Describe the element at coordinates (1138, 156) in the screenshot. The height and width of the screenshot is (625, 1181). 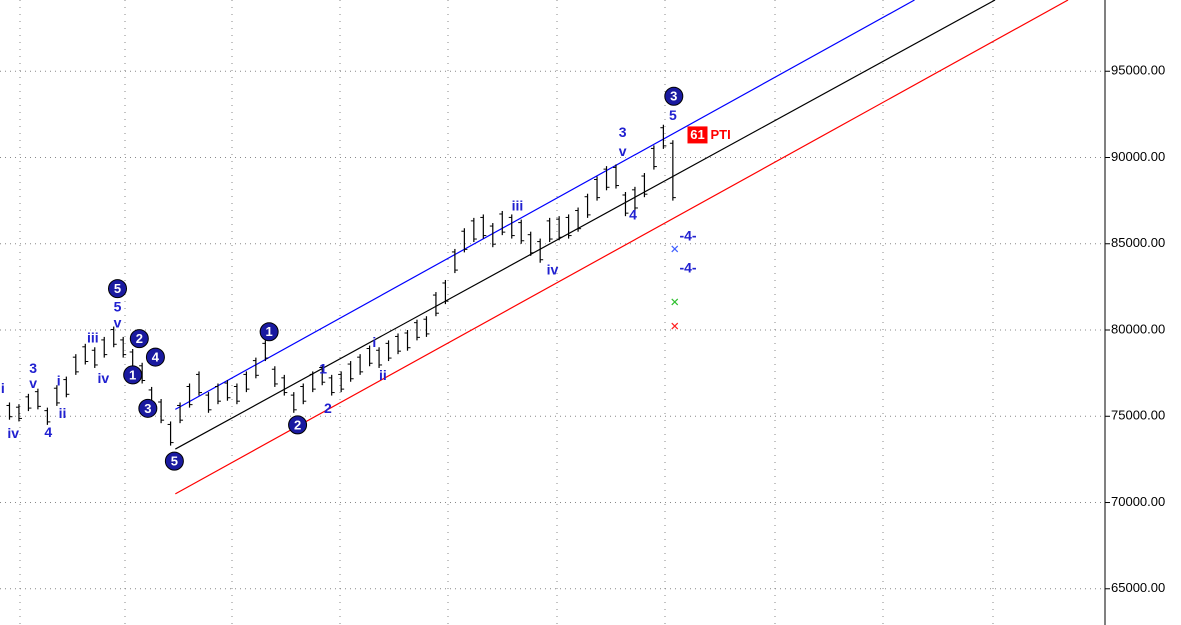
I see `y-tick-label: 90000.00` at that location.